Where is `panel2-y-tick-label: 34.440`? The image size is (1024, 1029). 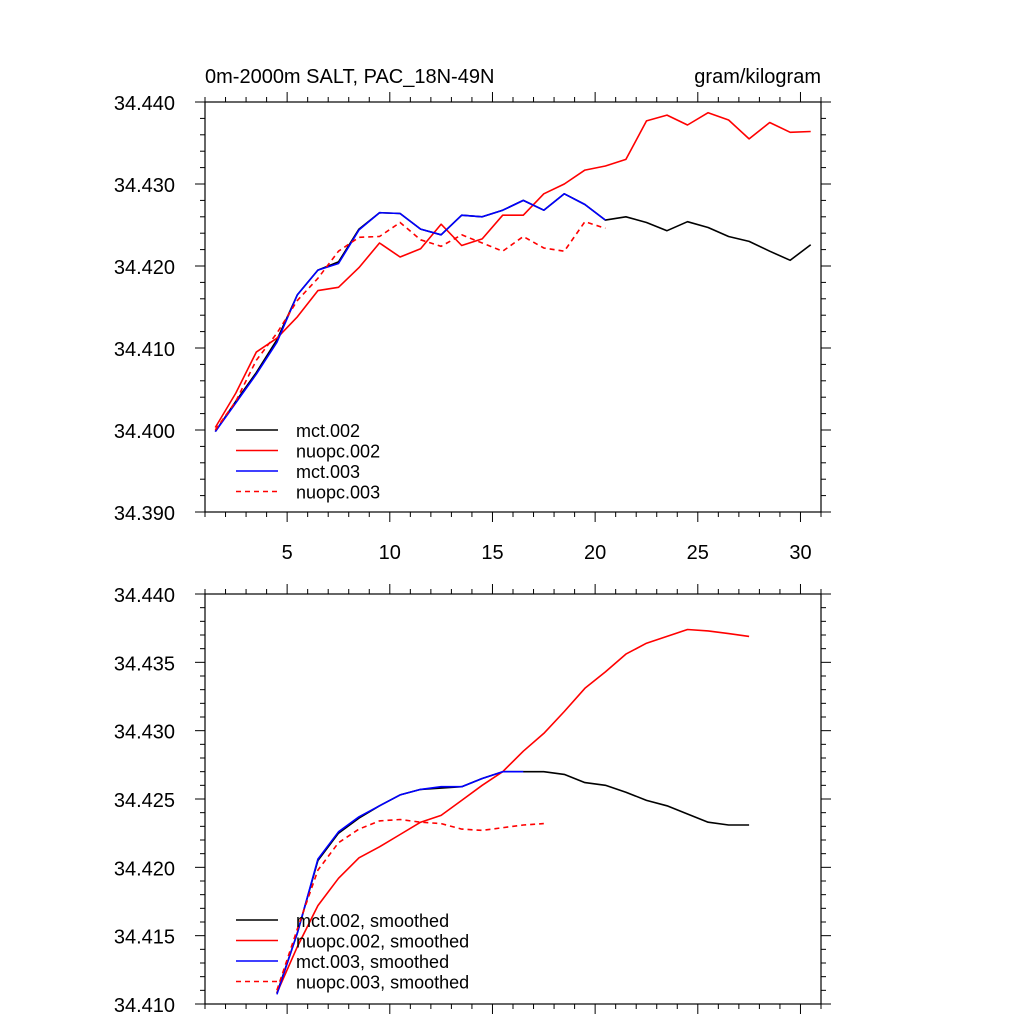 panel2-y-tick-label: 34.440 is located at coordinates (144, 596).